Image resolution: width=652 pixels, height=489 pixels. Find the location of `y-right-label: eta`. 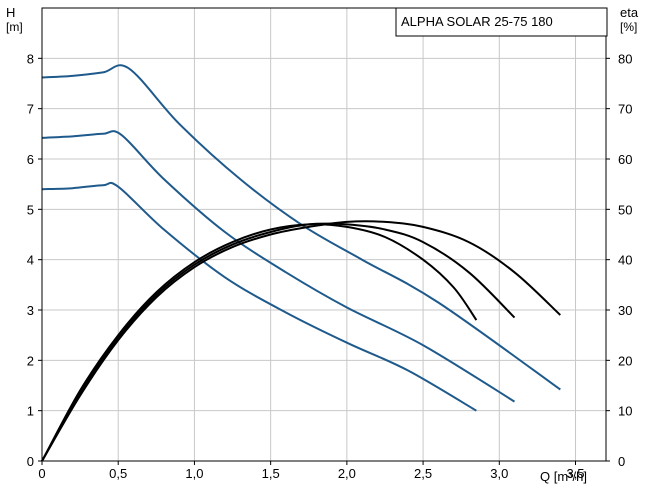

y-right-label: eta is located at coordinates (629, 12).